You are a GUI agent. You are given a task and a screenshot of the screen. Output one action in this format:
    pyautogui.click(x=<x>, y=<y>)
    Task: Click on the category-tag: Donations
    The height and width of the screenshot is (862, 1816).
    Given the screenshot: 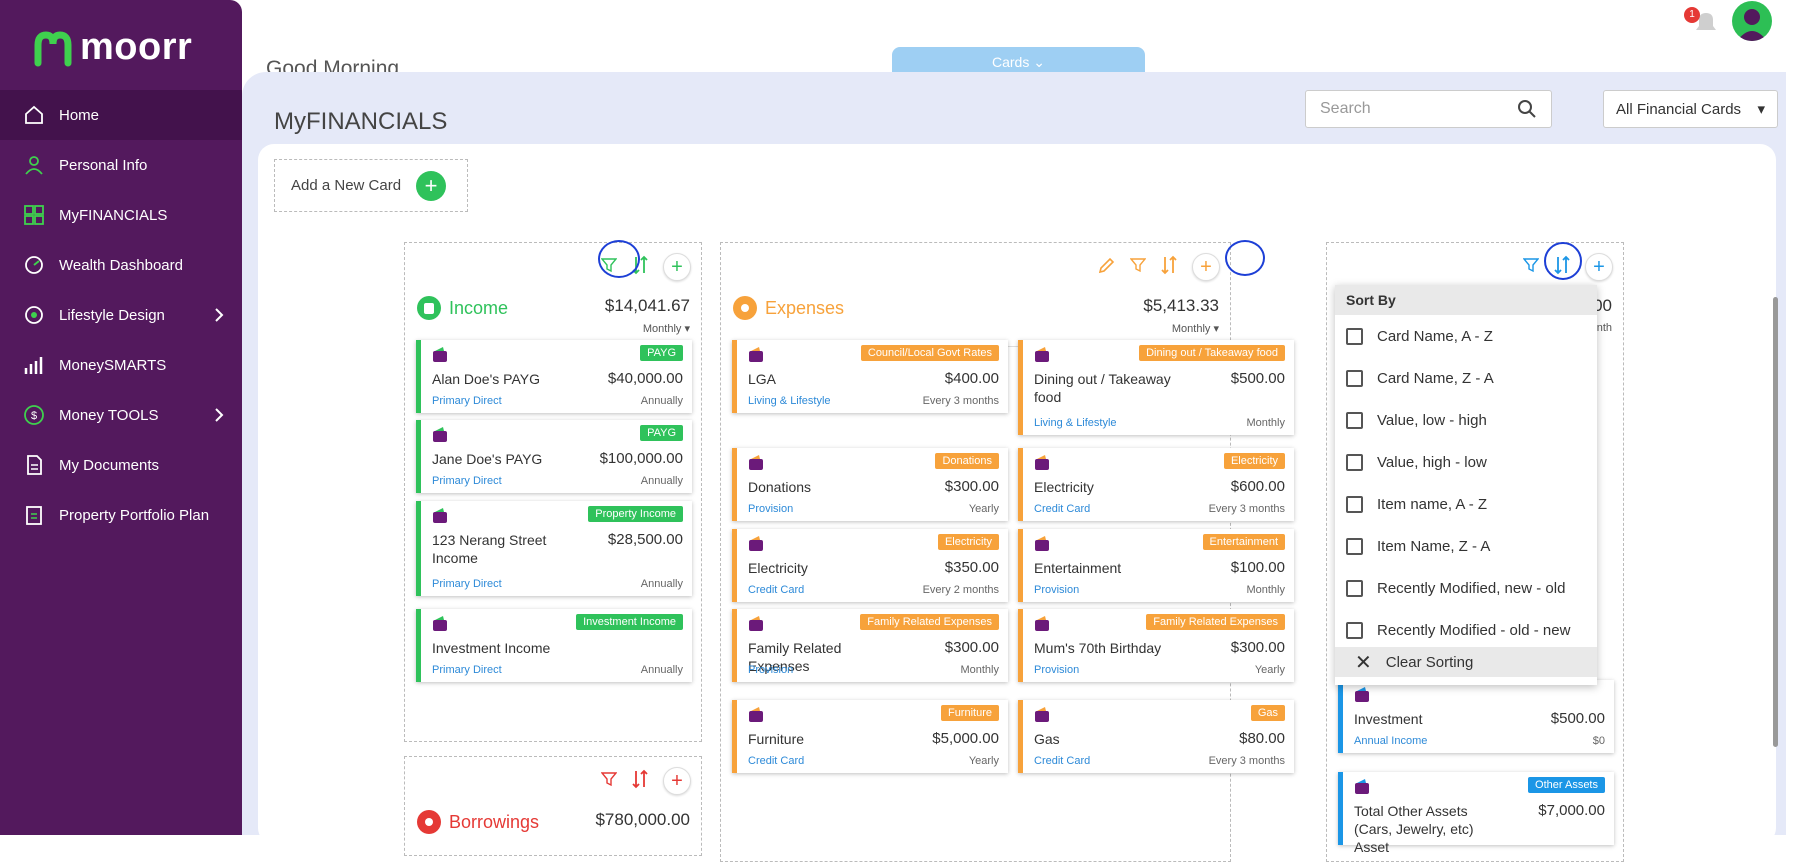 What is the action you would take?
    pyautogui.click(x=967, y=461)
    